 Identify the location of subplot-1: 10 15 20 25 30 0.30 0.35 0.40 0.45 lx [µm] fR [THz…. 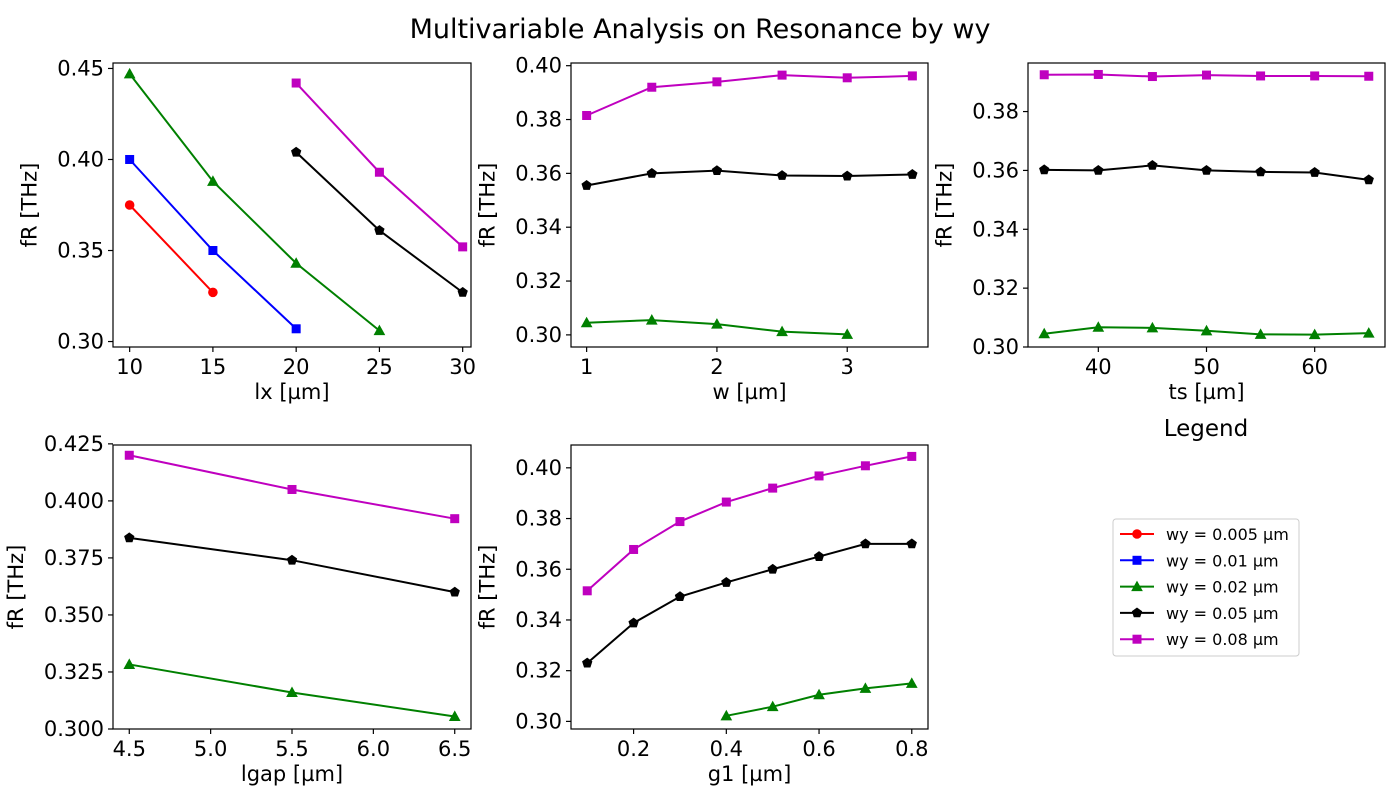
(246, 230).